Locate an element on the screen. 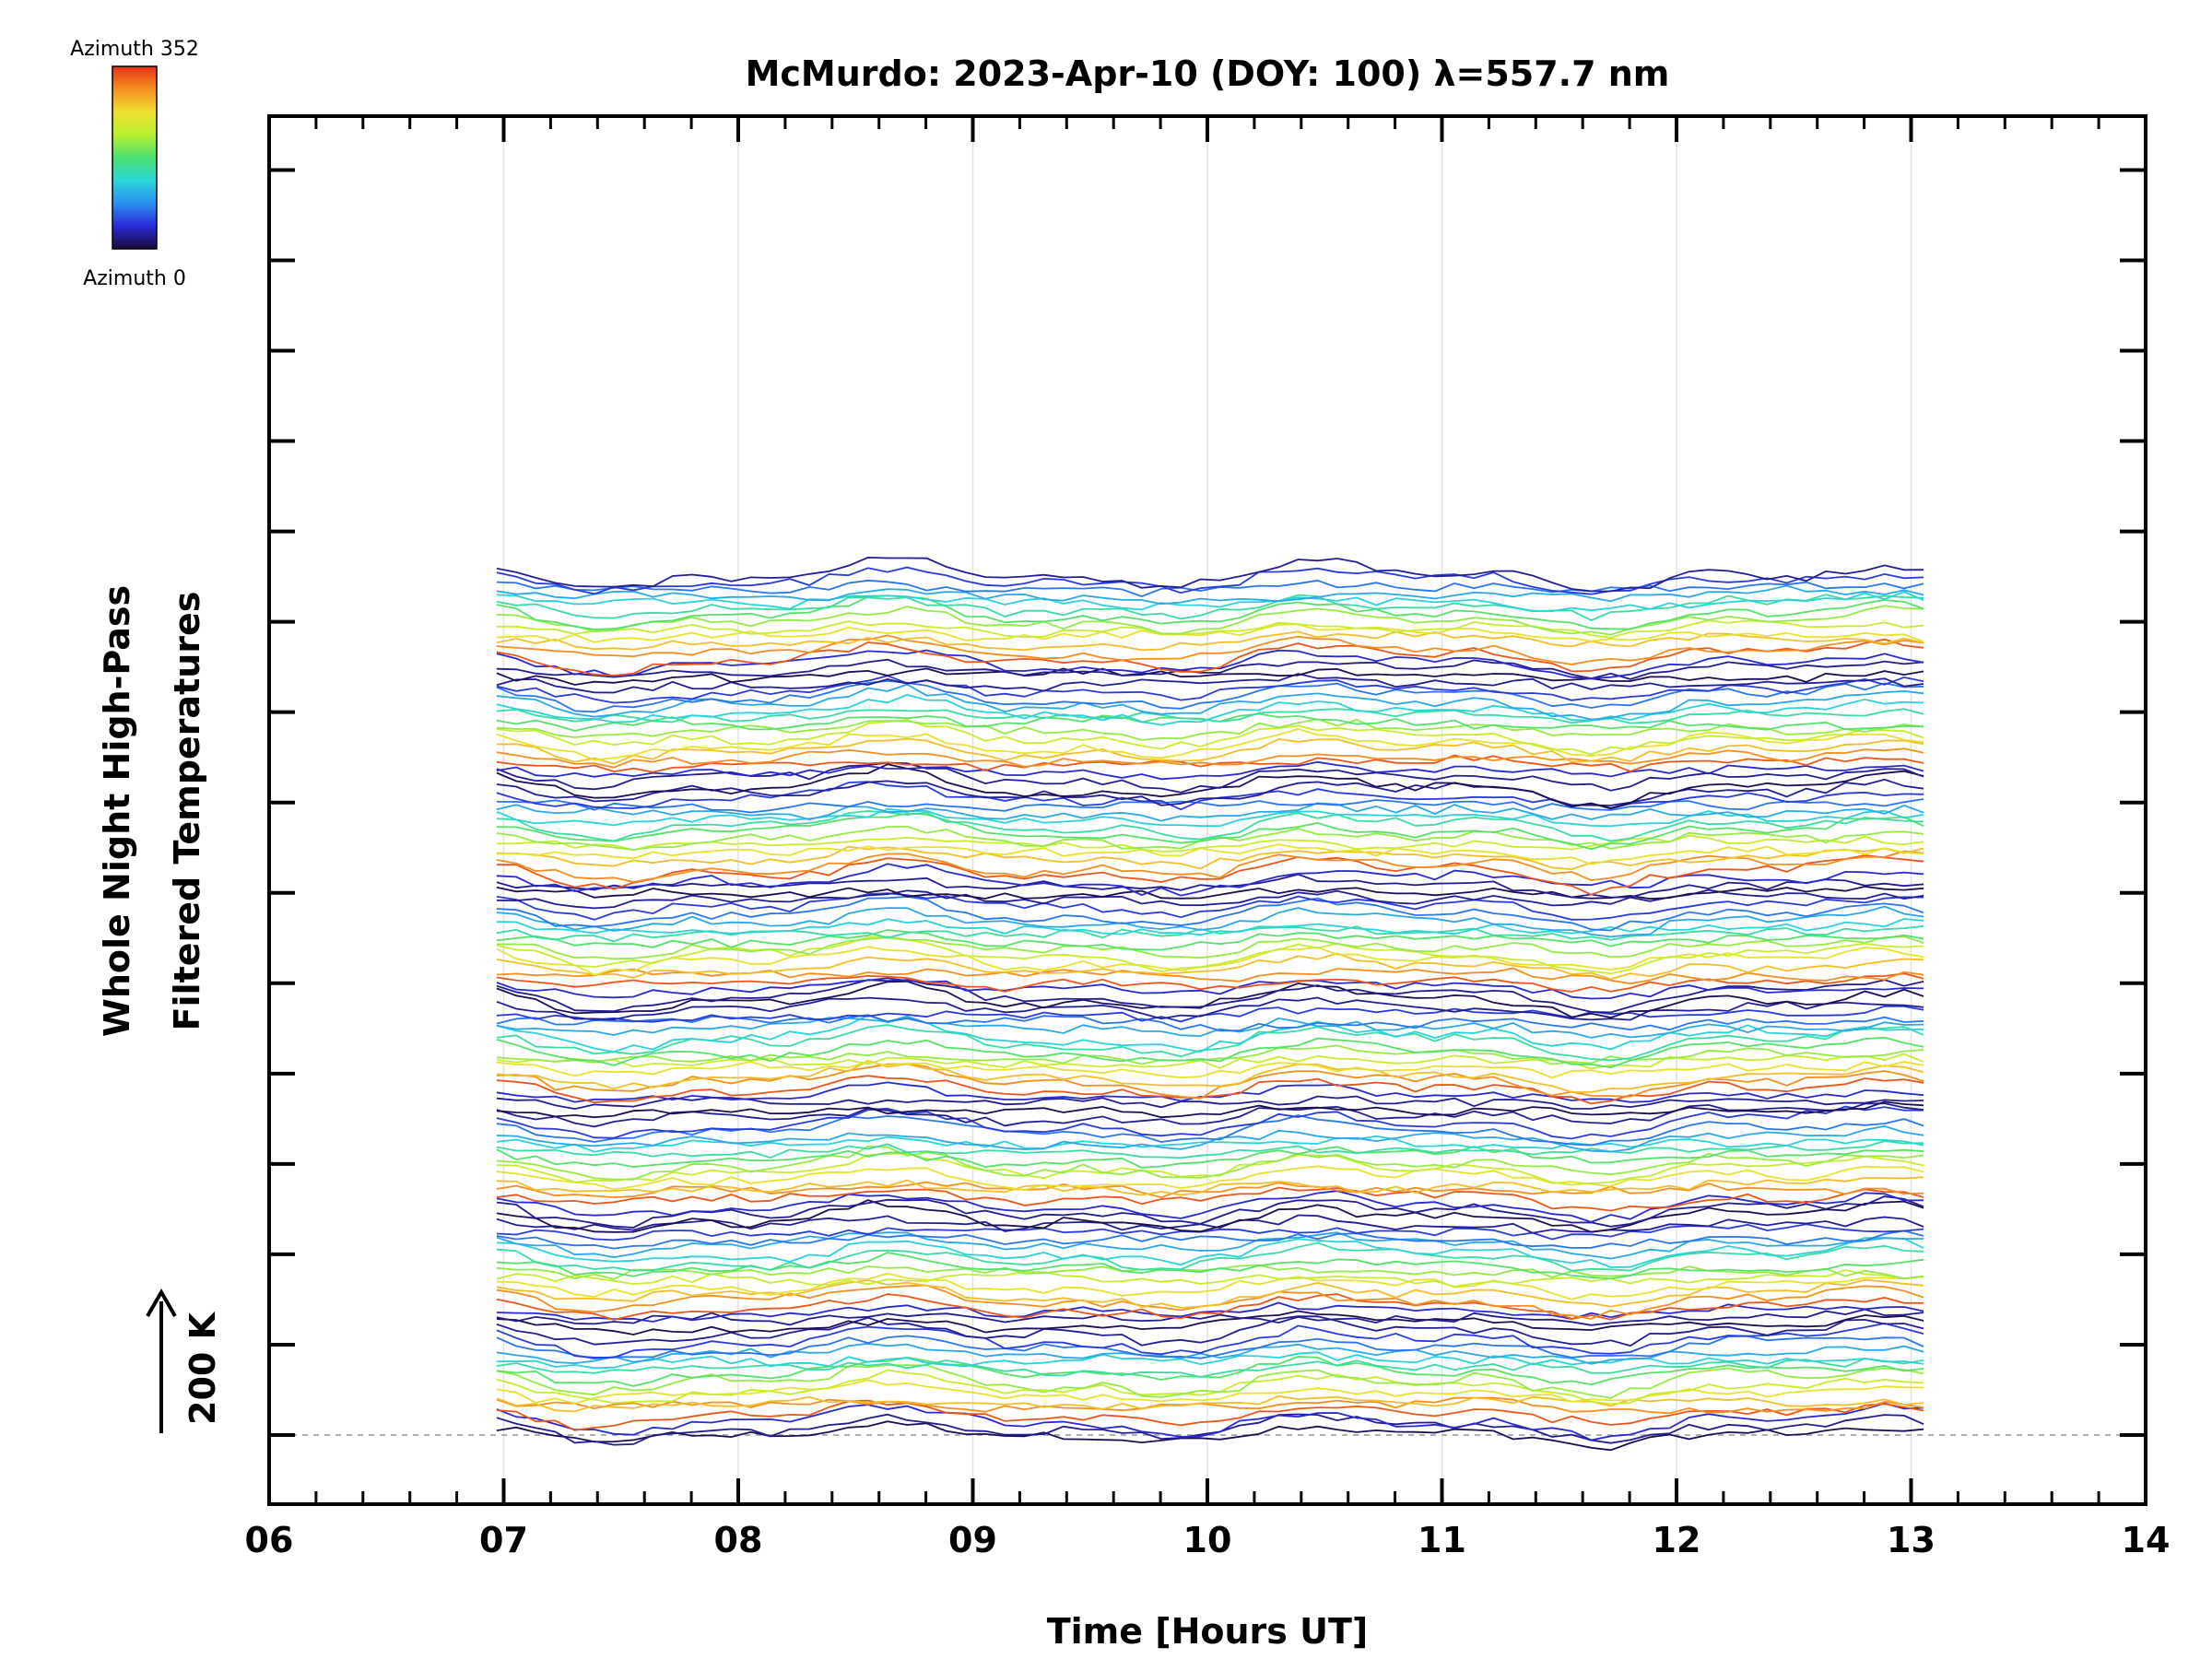 The image size is (2212, 1659). scale-label: 200 K is located at coordinates (202, 1368).